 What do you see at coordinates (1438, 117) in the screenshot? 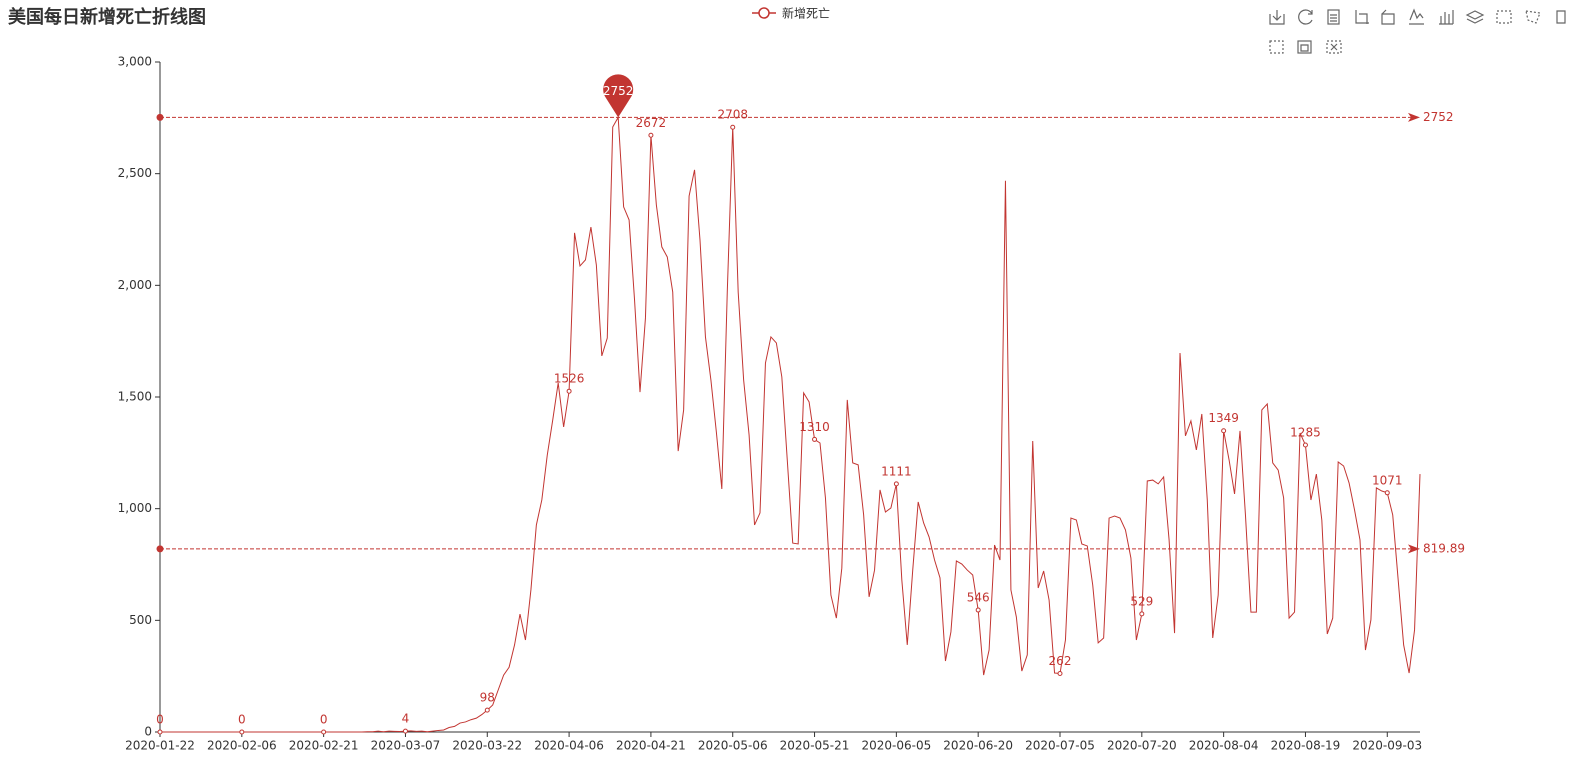
I see `mark-line-label: 2752` at bounding box center [1438, 117].